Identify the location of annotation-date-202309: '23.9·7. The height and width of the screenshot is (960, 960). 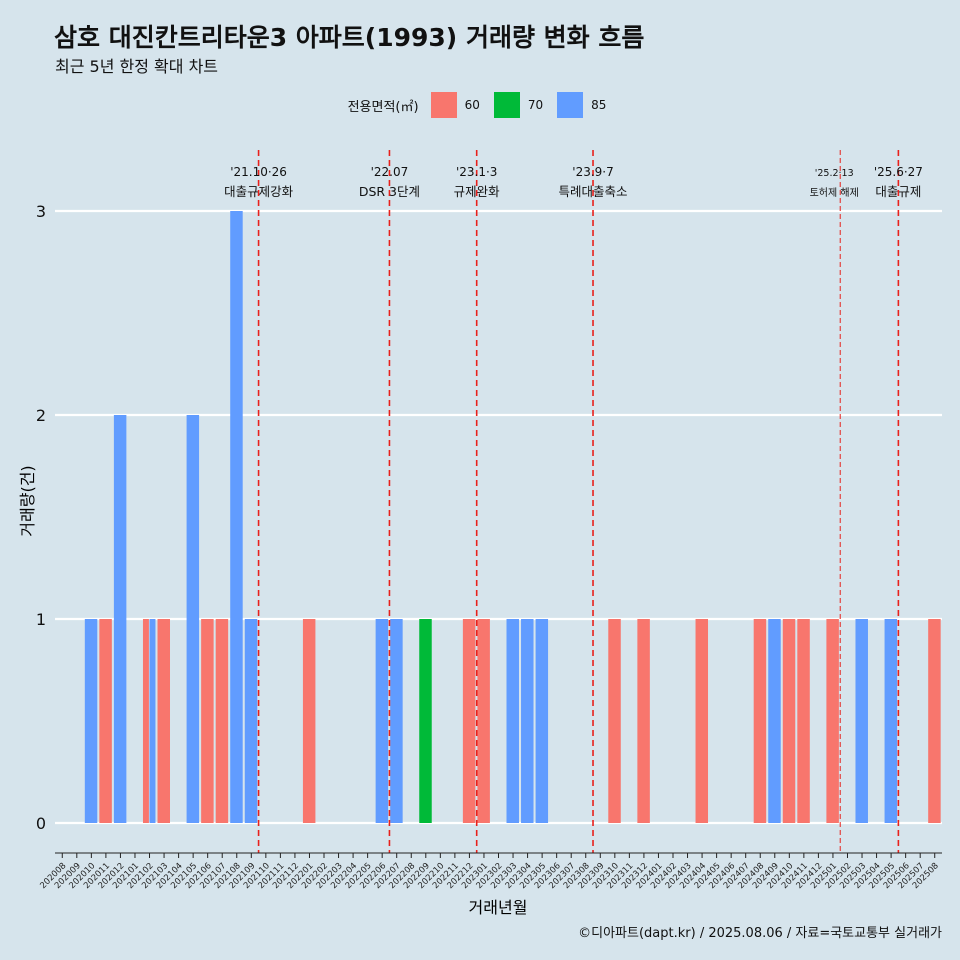
(592, 172).